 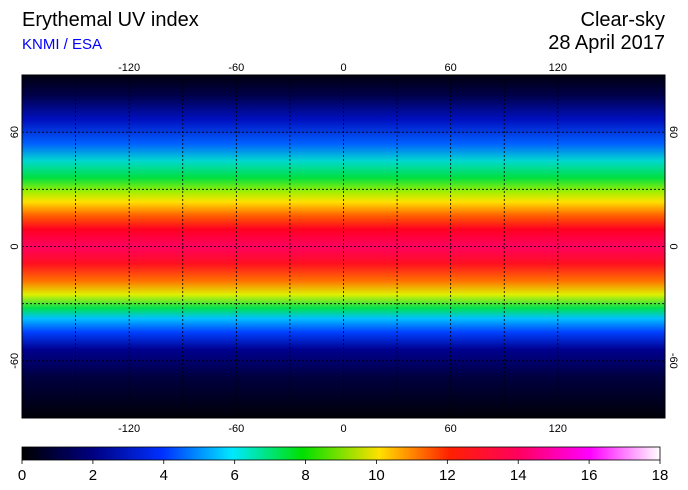 What do you see at coordinates (22, 475) in the screenshot?
I see `colorbar-label: 0` at bounding box center [22, 475].